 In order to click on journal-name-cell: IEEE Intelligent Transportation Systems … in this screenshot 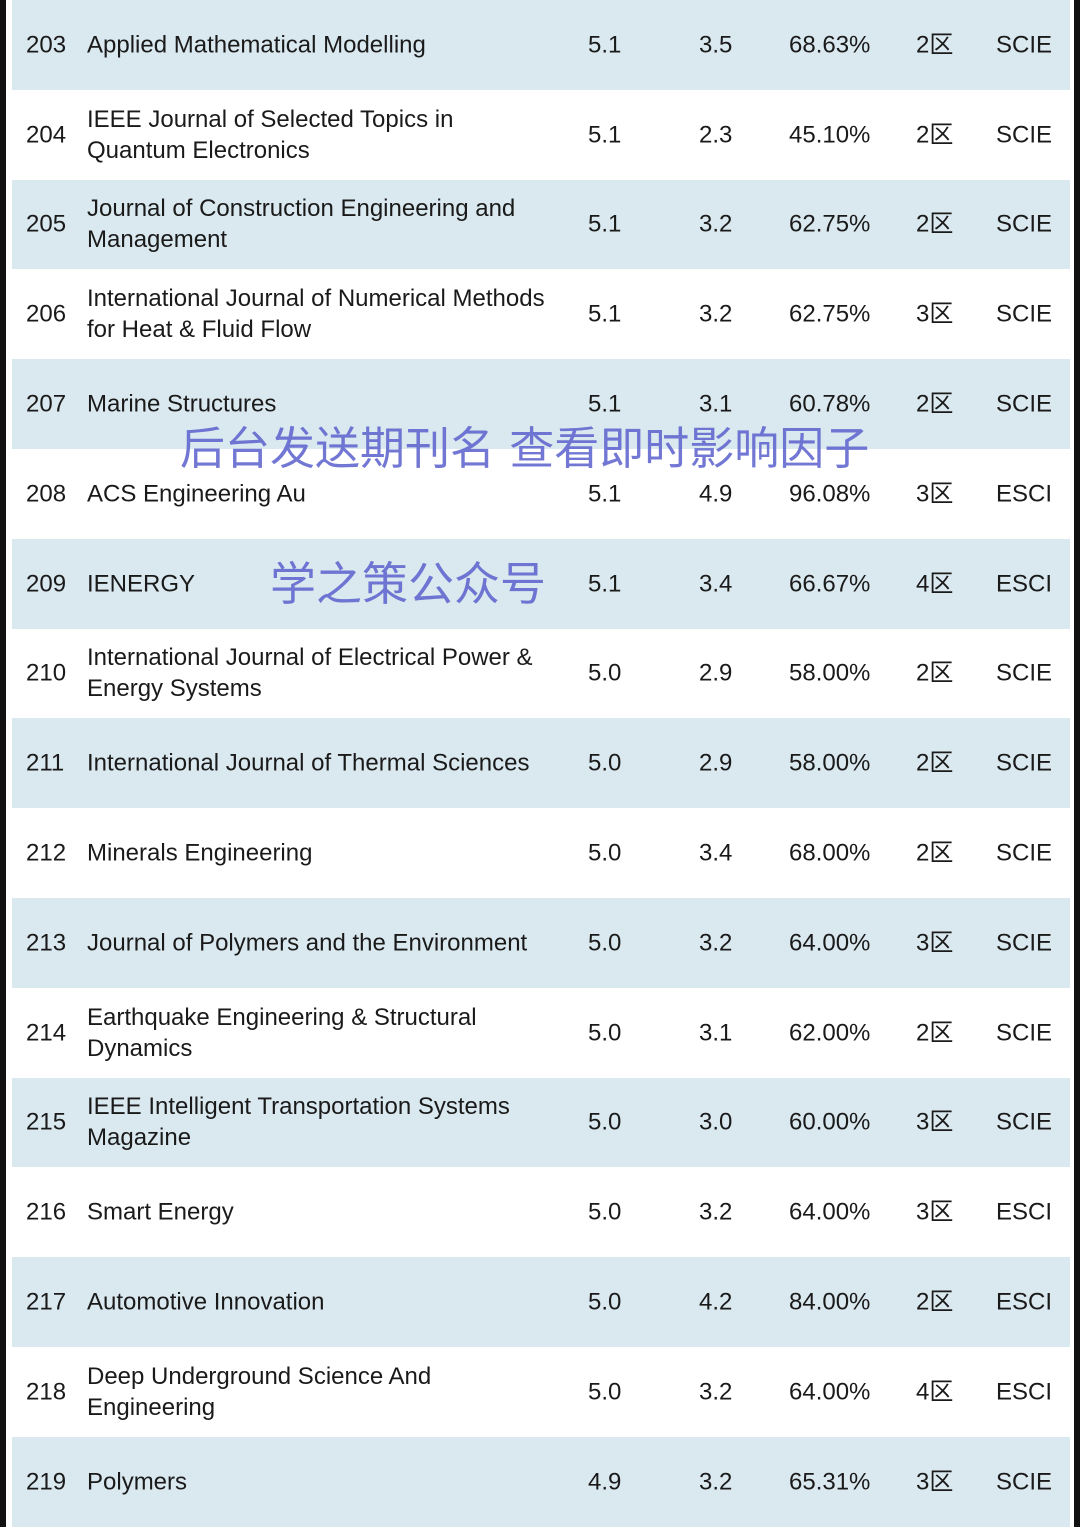, I will do `click(298, 1122)`.